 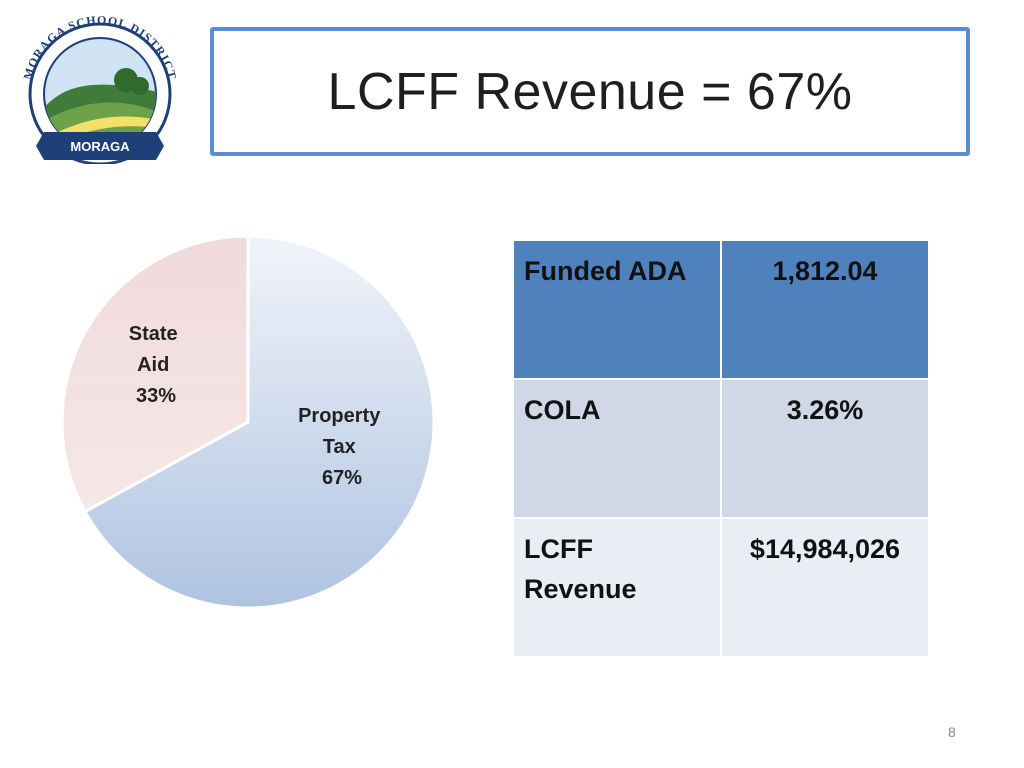 I want to click on pie-label-property-tax: Property Tax 67%, so click(x=342, y=447).